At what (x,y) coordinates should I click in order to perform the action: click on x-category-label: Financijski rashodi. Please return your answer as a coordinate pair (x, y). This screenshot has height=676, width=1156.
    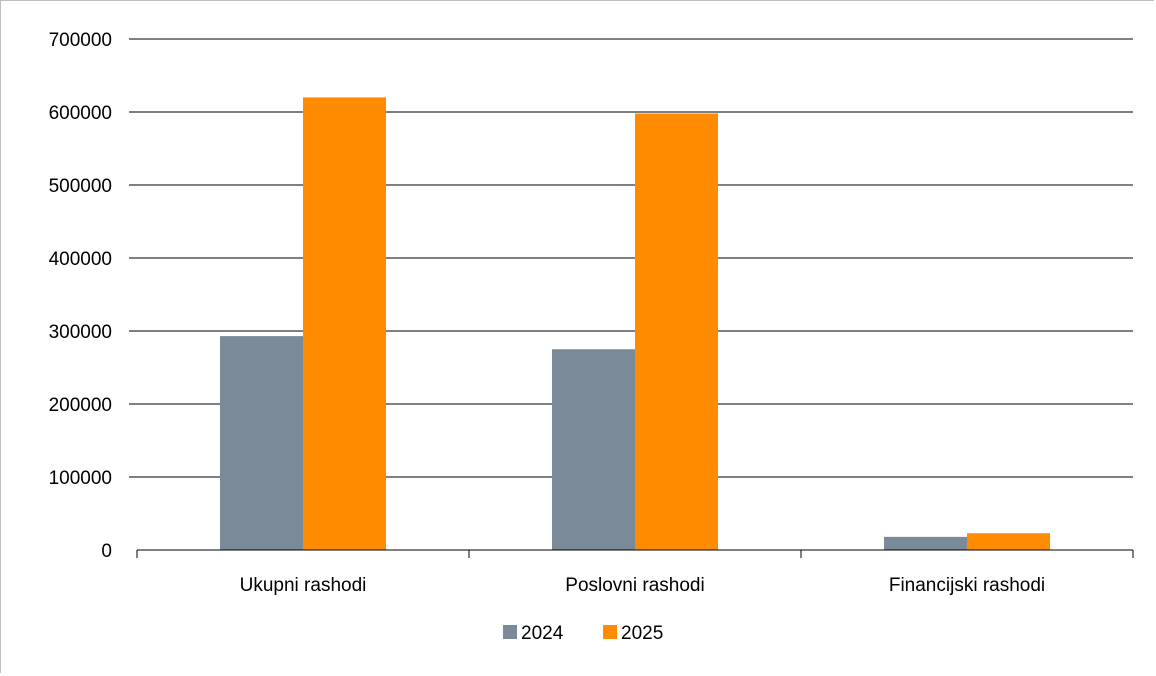
    Looking at the image, I should click on (967, 585).